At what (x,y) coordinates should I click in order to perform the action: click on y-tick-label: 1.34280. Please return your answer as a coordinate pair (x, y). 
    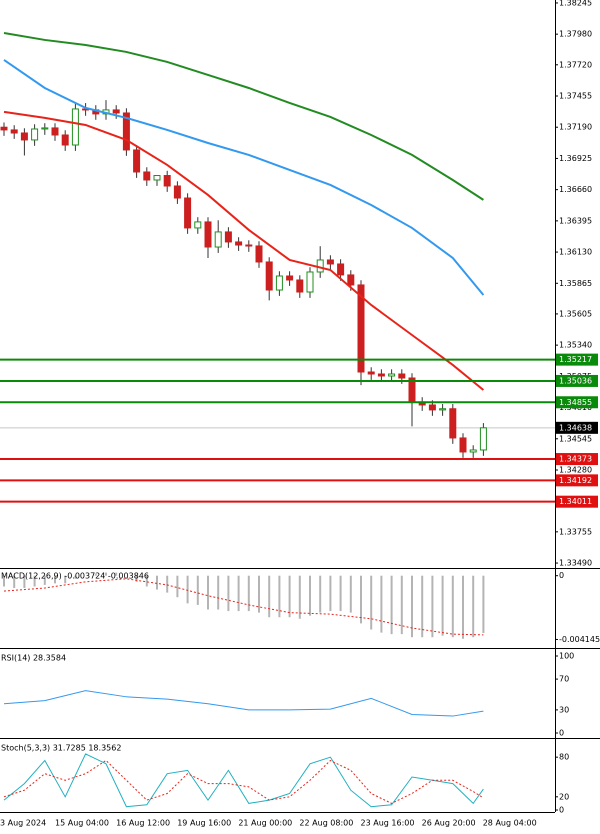
    Looking at the image, I should click on (575, 469).